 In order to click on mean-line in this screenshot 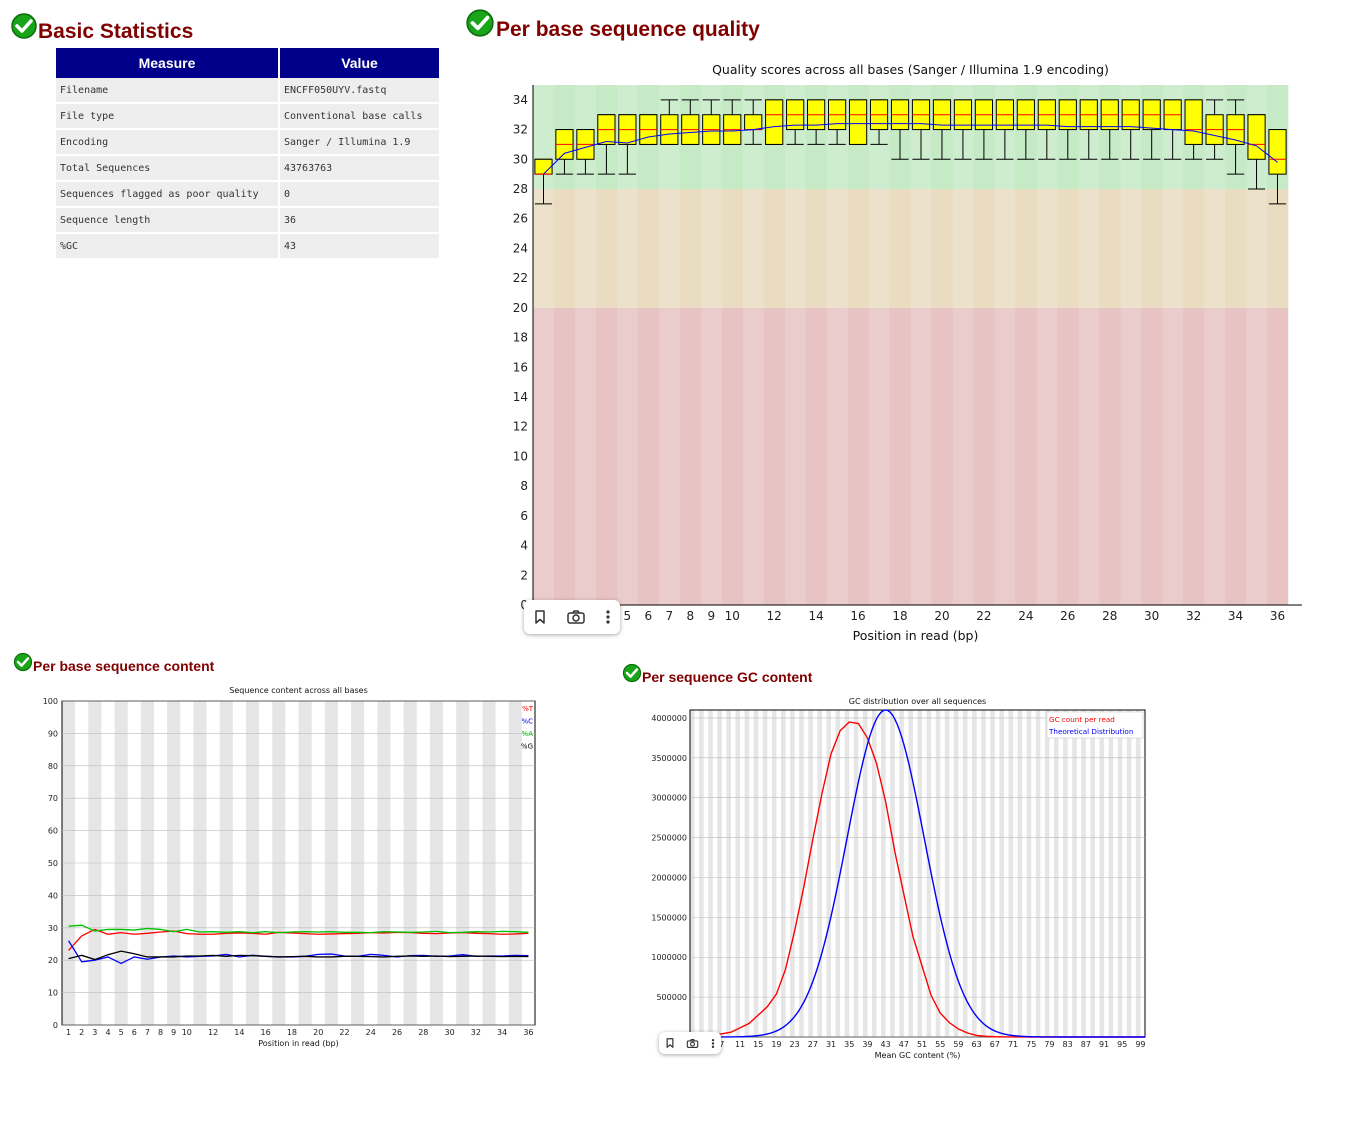, I will do `click(910, 149)`.